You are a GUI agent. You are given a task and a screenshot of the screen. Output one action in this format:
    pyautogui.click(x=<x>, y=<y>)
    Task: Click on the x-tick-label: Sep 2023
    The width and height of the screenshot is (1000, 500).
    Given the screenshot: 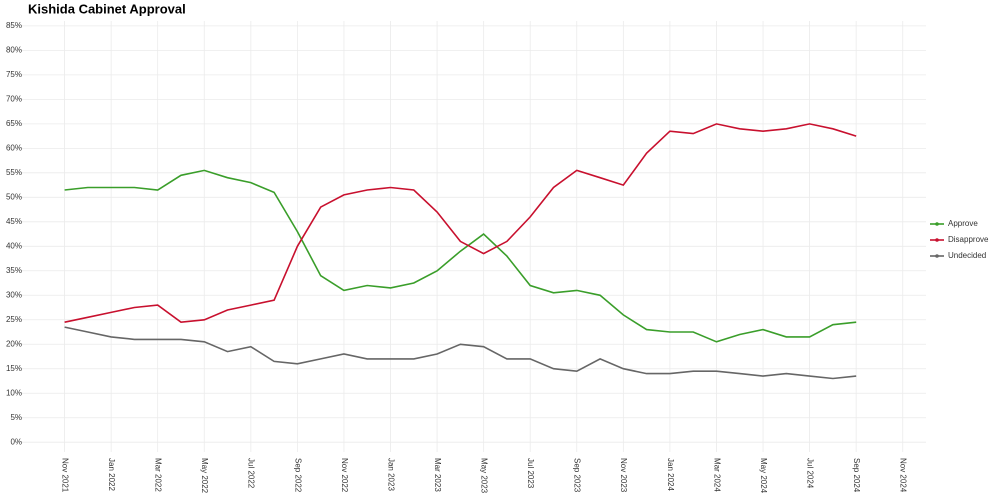 What is the action you would take?
    pyautogui.click(x=577, y=475)
    